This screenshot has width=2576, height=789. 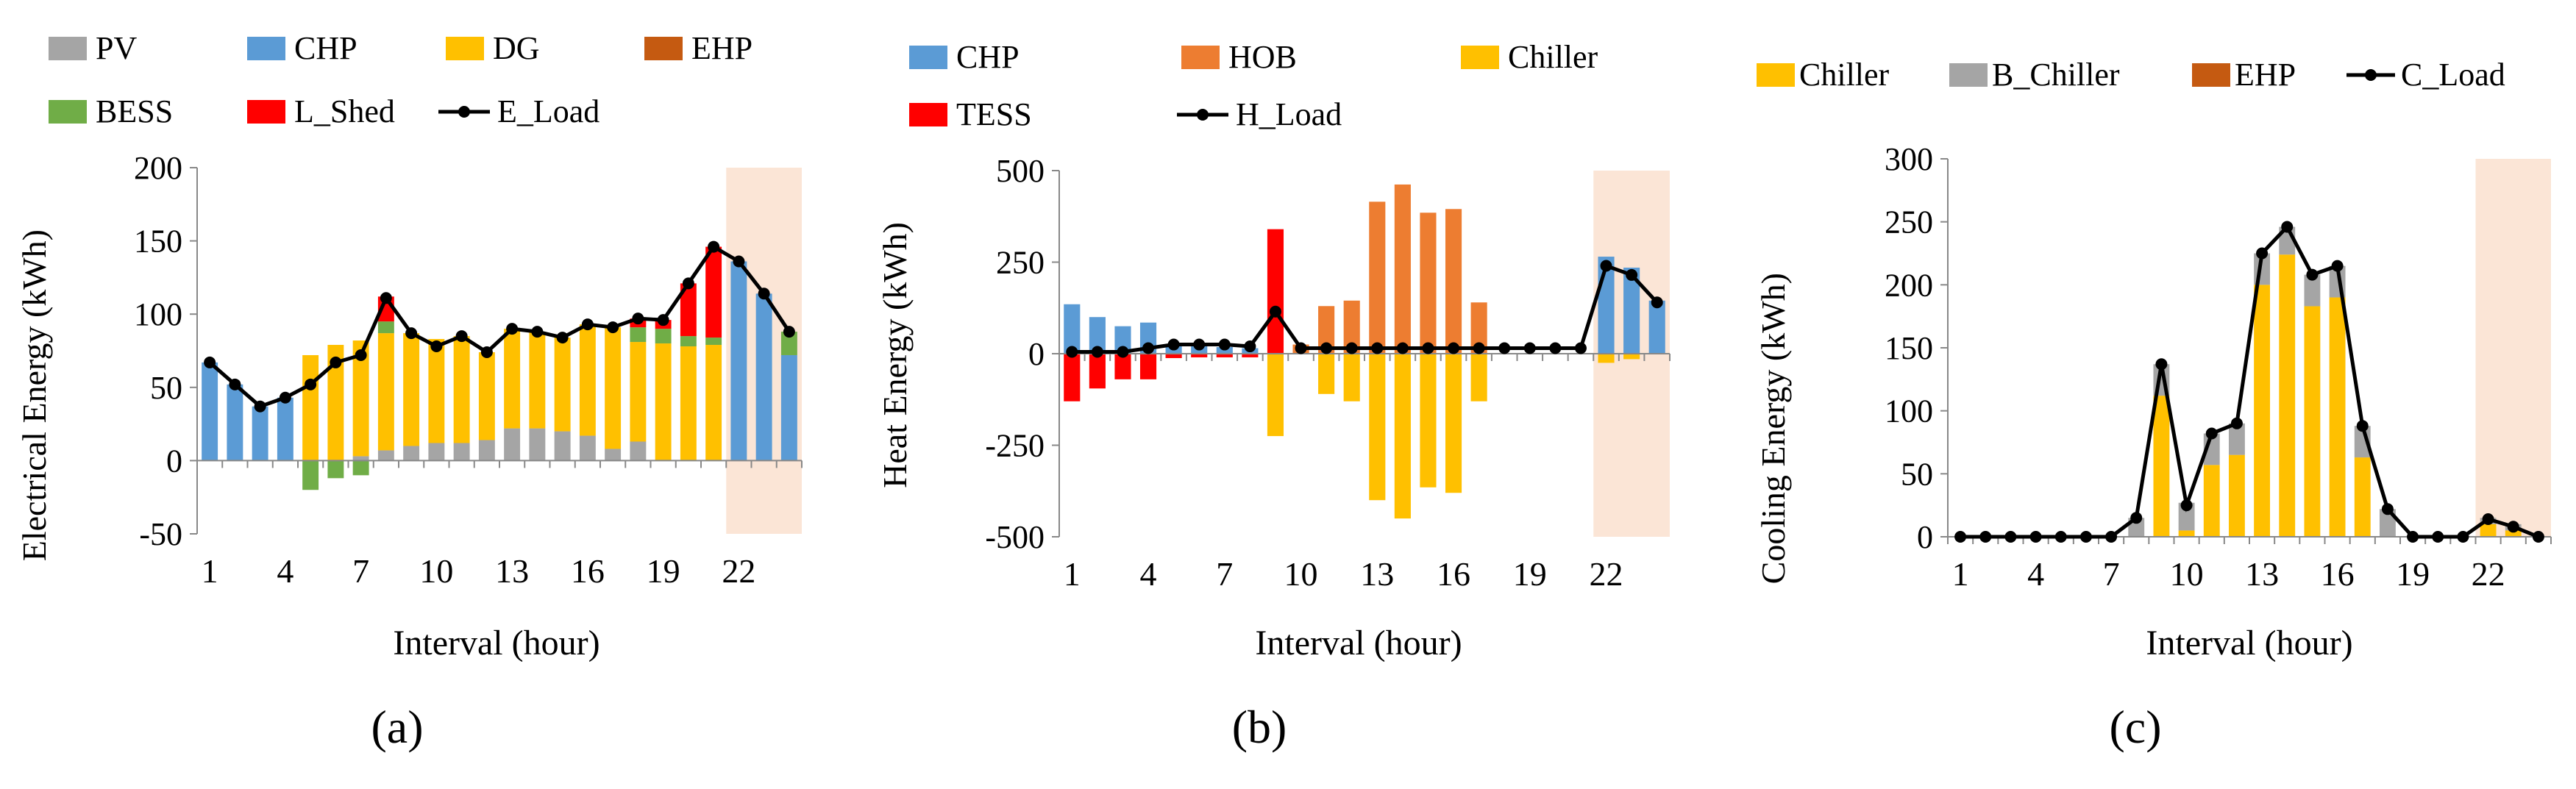 What do you see at coordinates (516, 48) in the screenshot?
I see `legend-label-dg: DG` at bounding box center [516, 48].